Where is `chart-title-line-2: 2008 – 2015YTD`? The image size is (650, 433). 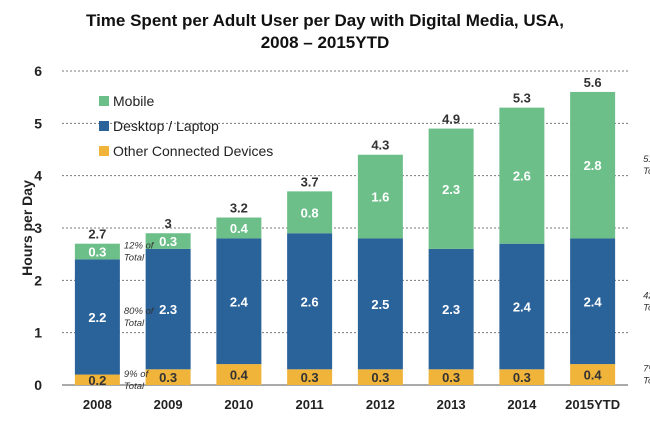 chart-title-line-2: 2008 – 2015YTD is located at coordinates (325, 42).